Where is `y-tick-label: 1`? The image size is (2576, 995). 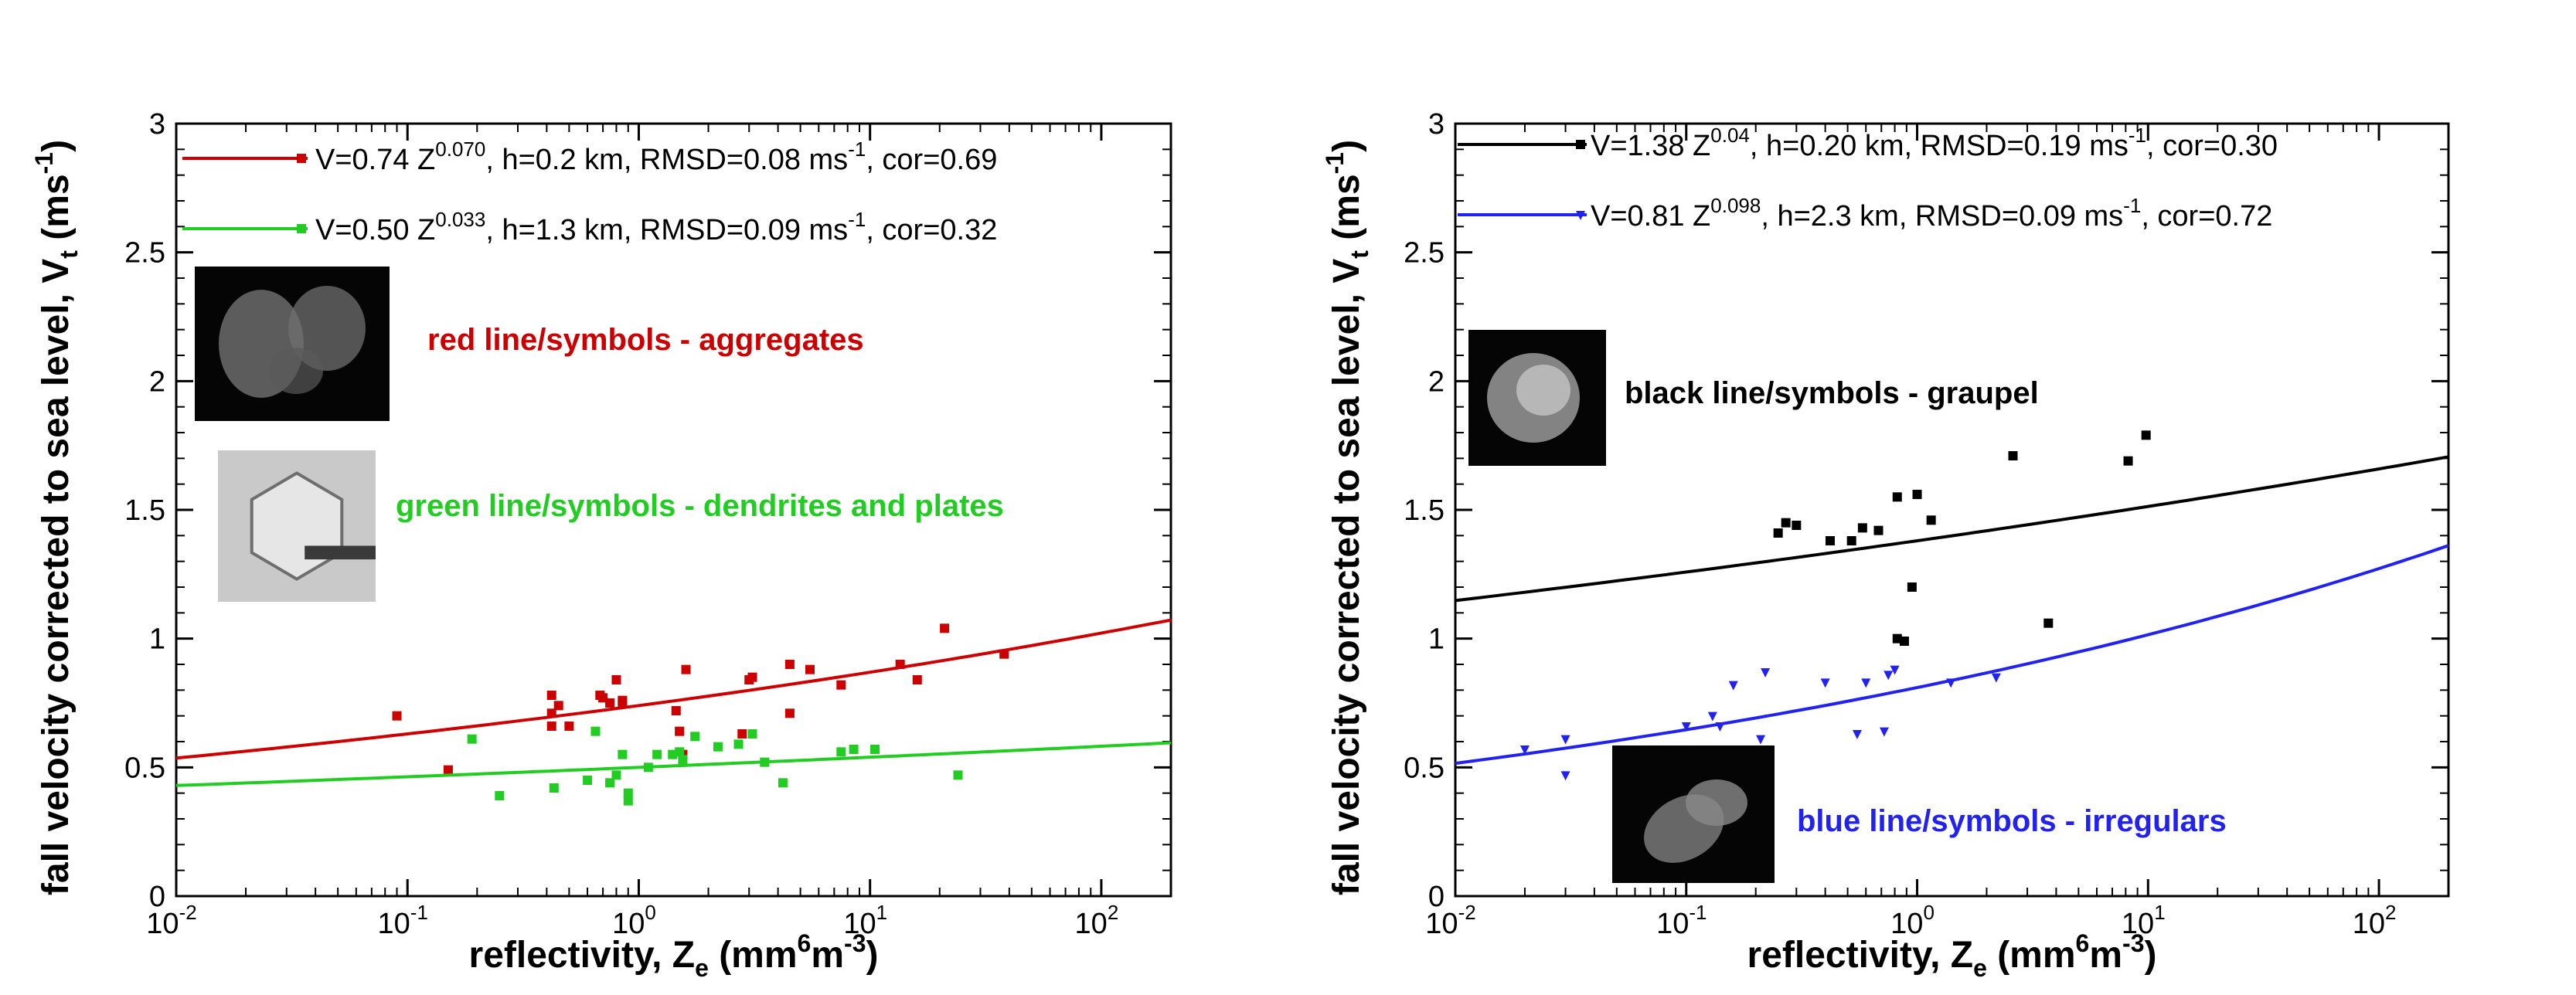
y-tick-label: 1 is located at coordinates (157, 639).